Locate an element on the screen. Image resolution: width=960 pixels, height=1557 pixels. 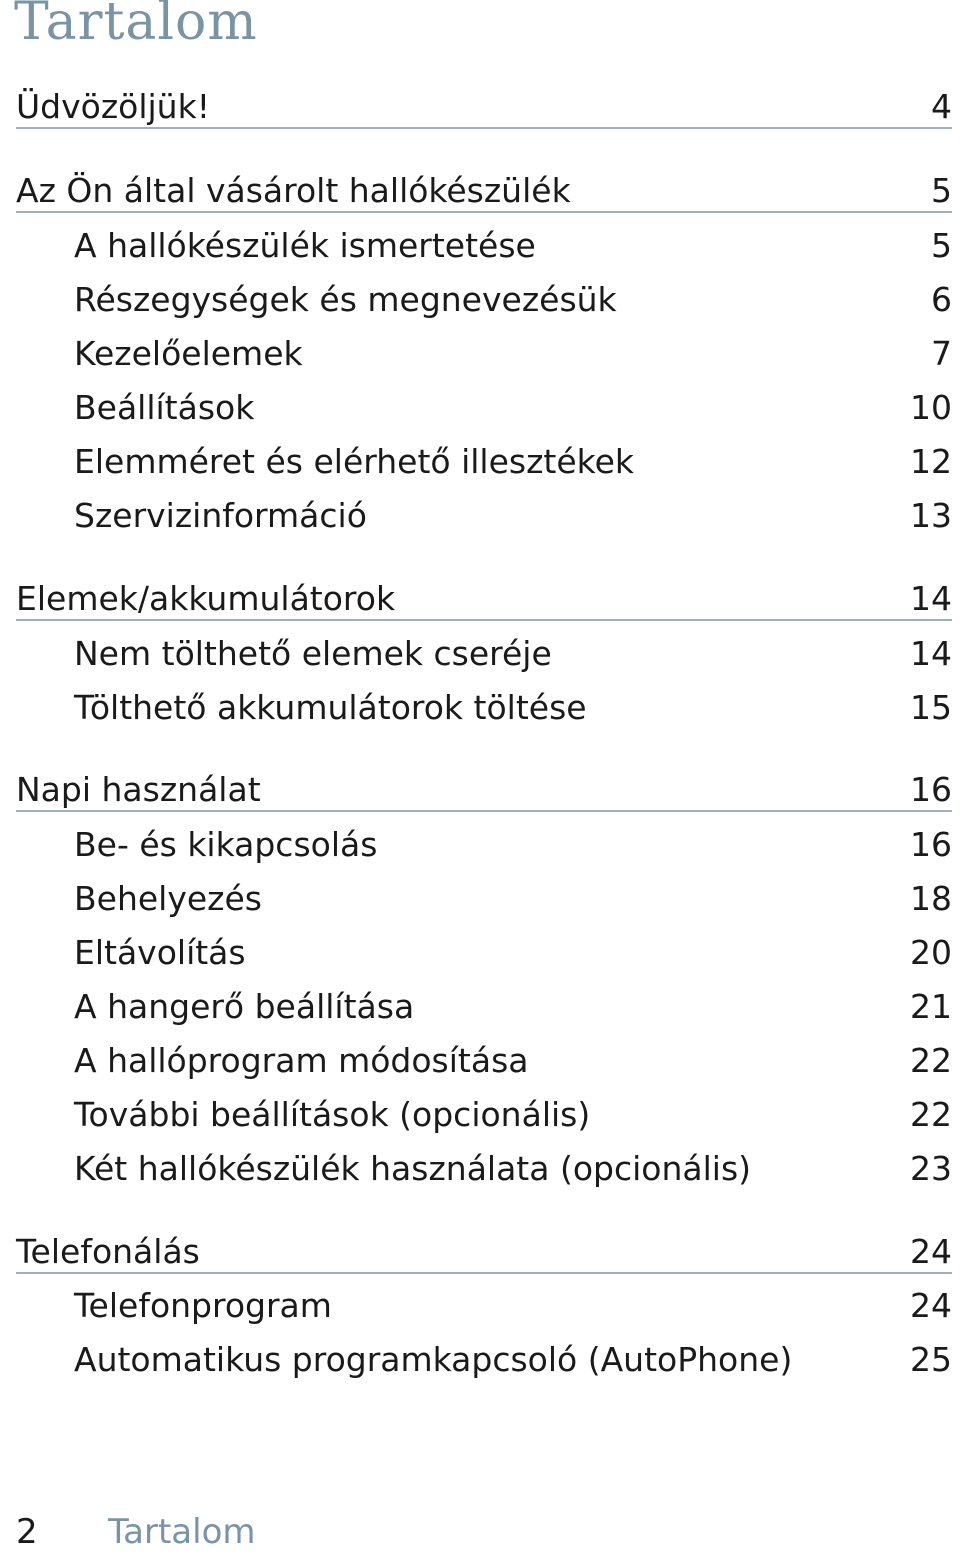
toc-label: Nem tölthető elemek cseréje is located at coordinates (313, 653).